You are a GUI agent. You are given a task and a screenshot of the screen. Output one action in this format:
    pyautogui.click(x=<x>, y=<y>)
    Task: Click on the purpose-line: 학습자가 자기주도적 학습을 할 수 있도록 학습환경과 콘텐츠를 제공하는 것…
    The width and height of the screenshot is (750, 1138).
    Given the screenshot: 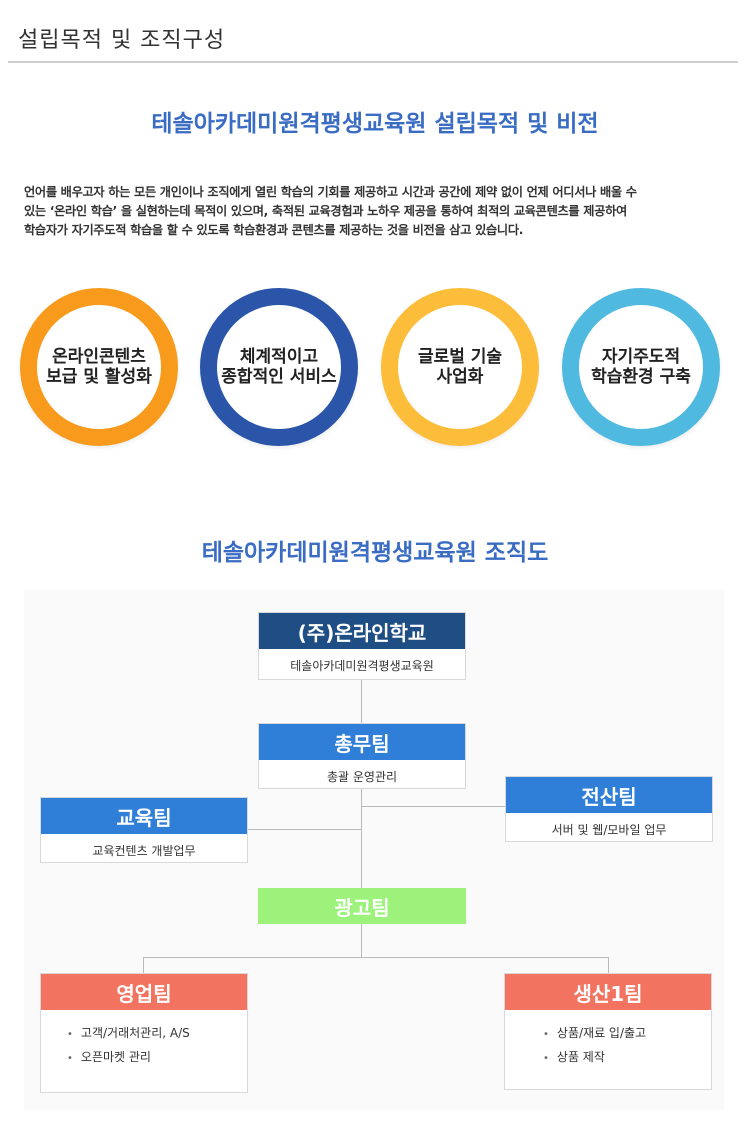 What is the action you would take?
    pyautogui.click(x=274, y=230)
    